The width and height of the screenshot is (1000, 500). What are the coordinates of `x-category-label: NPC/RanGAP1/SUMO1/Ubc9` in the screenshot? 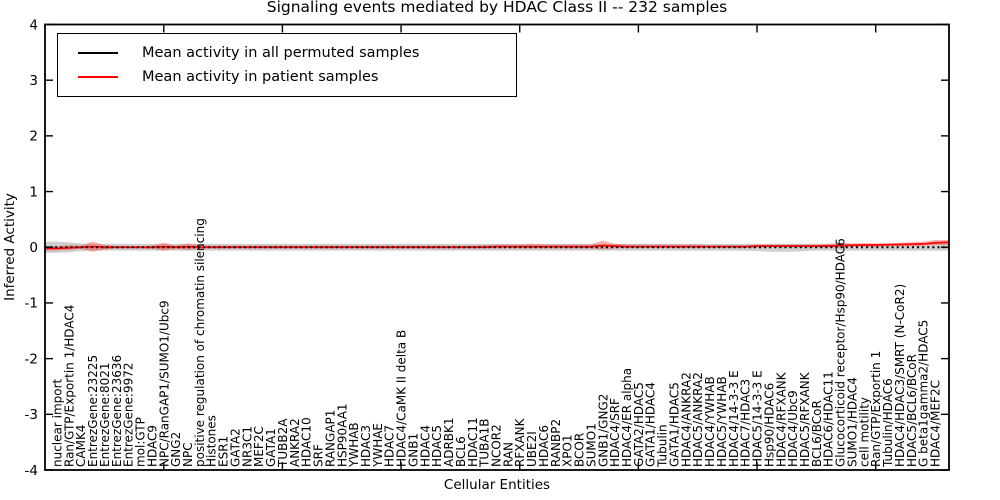 It's located at (164, 383).